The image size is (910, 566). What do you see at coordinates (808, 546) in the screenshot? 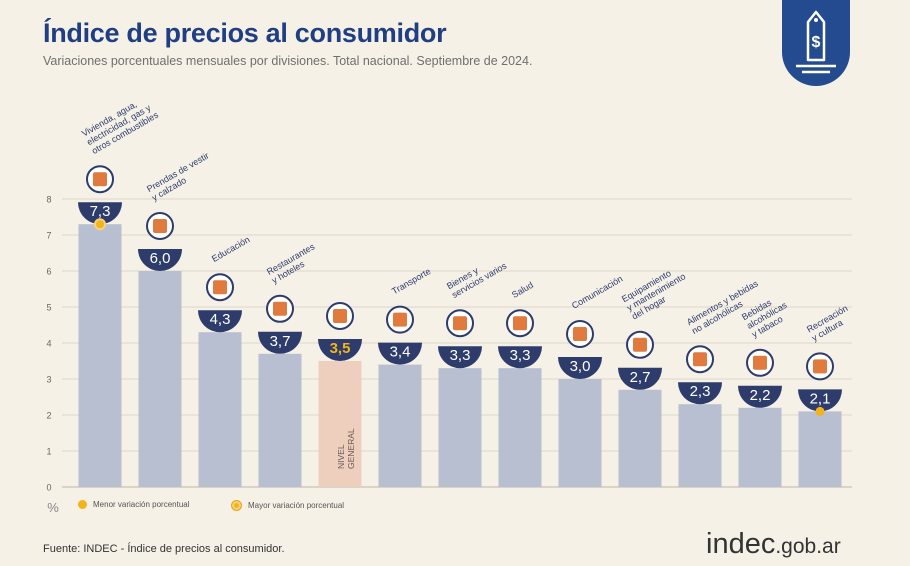
I see `logo-tld: .gob.ar` at bounding box center [808, 546].